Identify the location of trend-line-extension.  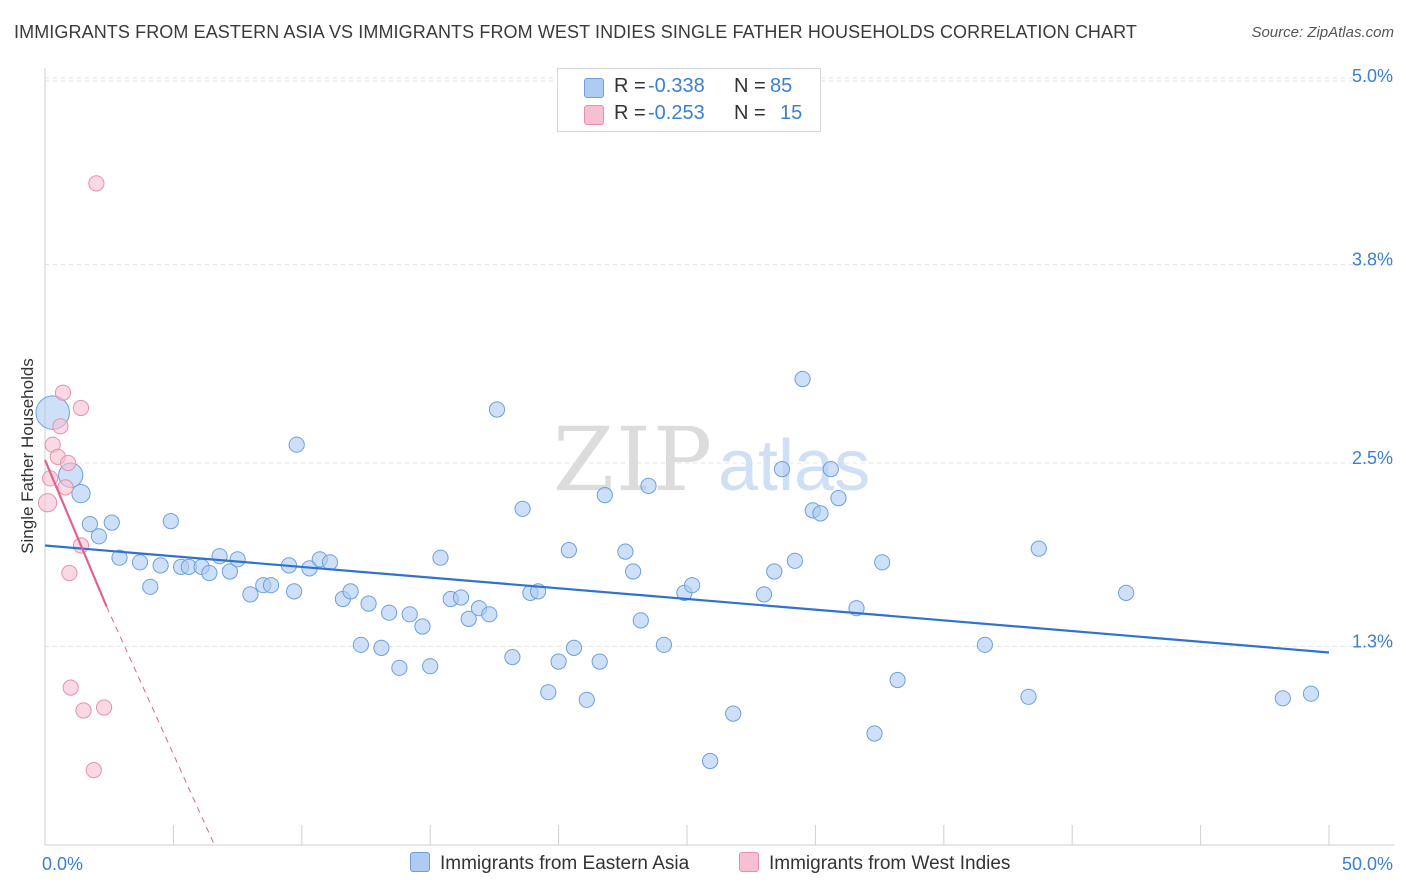
(160, 726).